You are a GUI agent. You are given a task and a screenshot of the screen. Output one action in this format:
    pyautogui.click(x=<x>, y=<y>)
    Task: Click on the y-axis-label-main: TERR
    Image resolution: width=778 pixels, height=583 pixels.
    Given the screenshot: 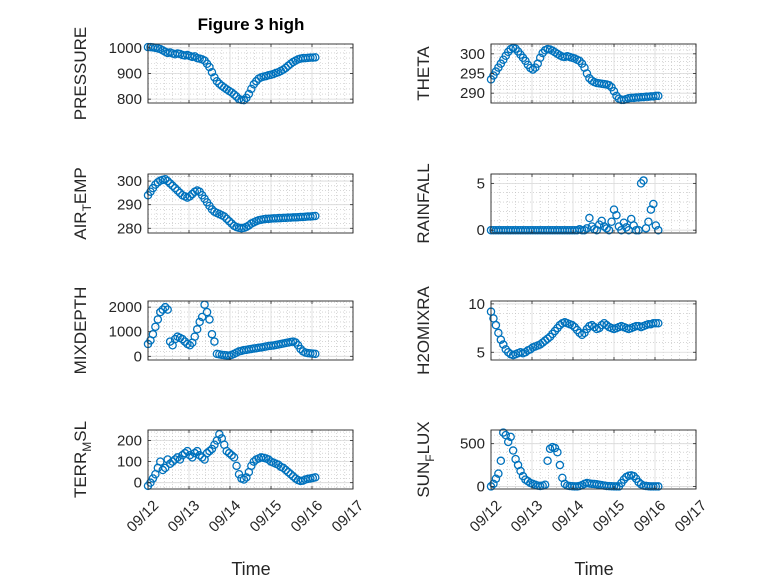 What is the action you would take?
    pyautogui.click(x=80, y=475)
    